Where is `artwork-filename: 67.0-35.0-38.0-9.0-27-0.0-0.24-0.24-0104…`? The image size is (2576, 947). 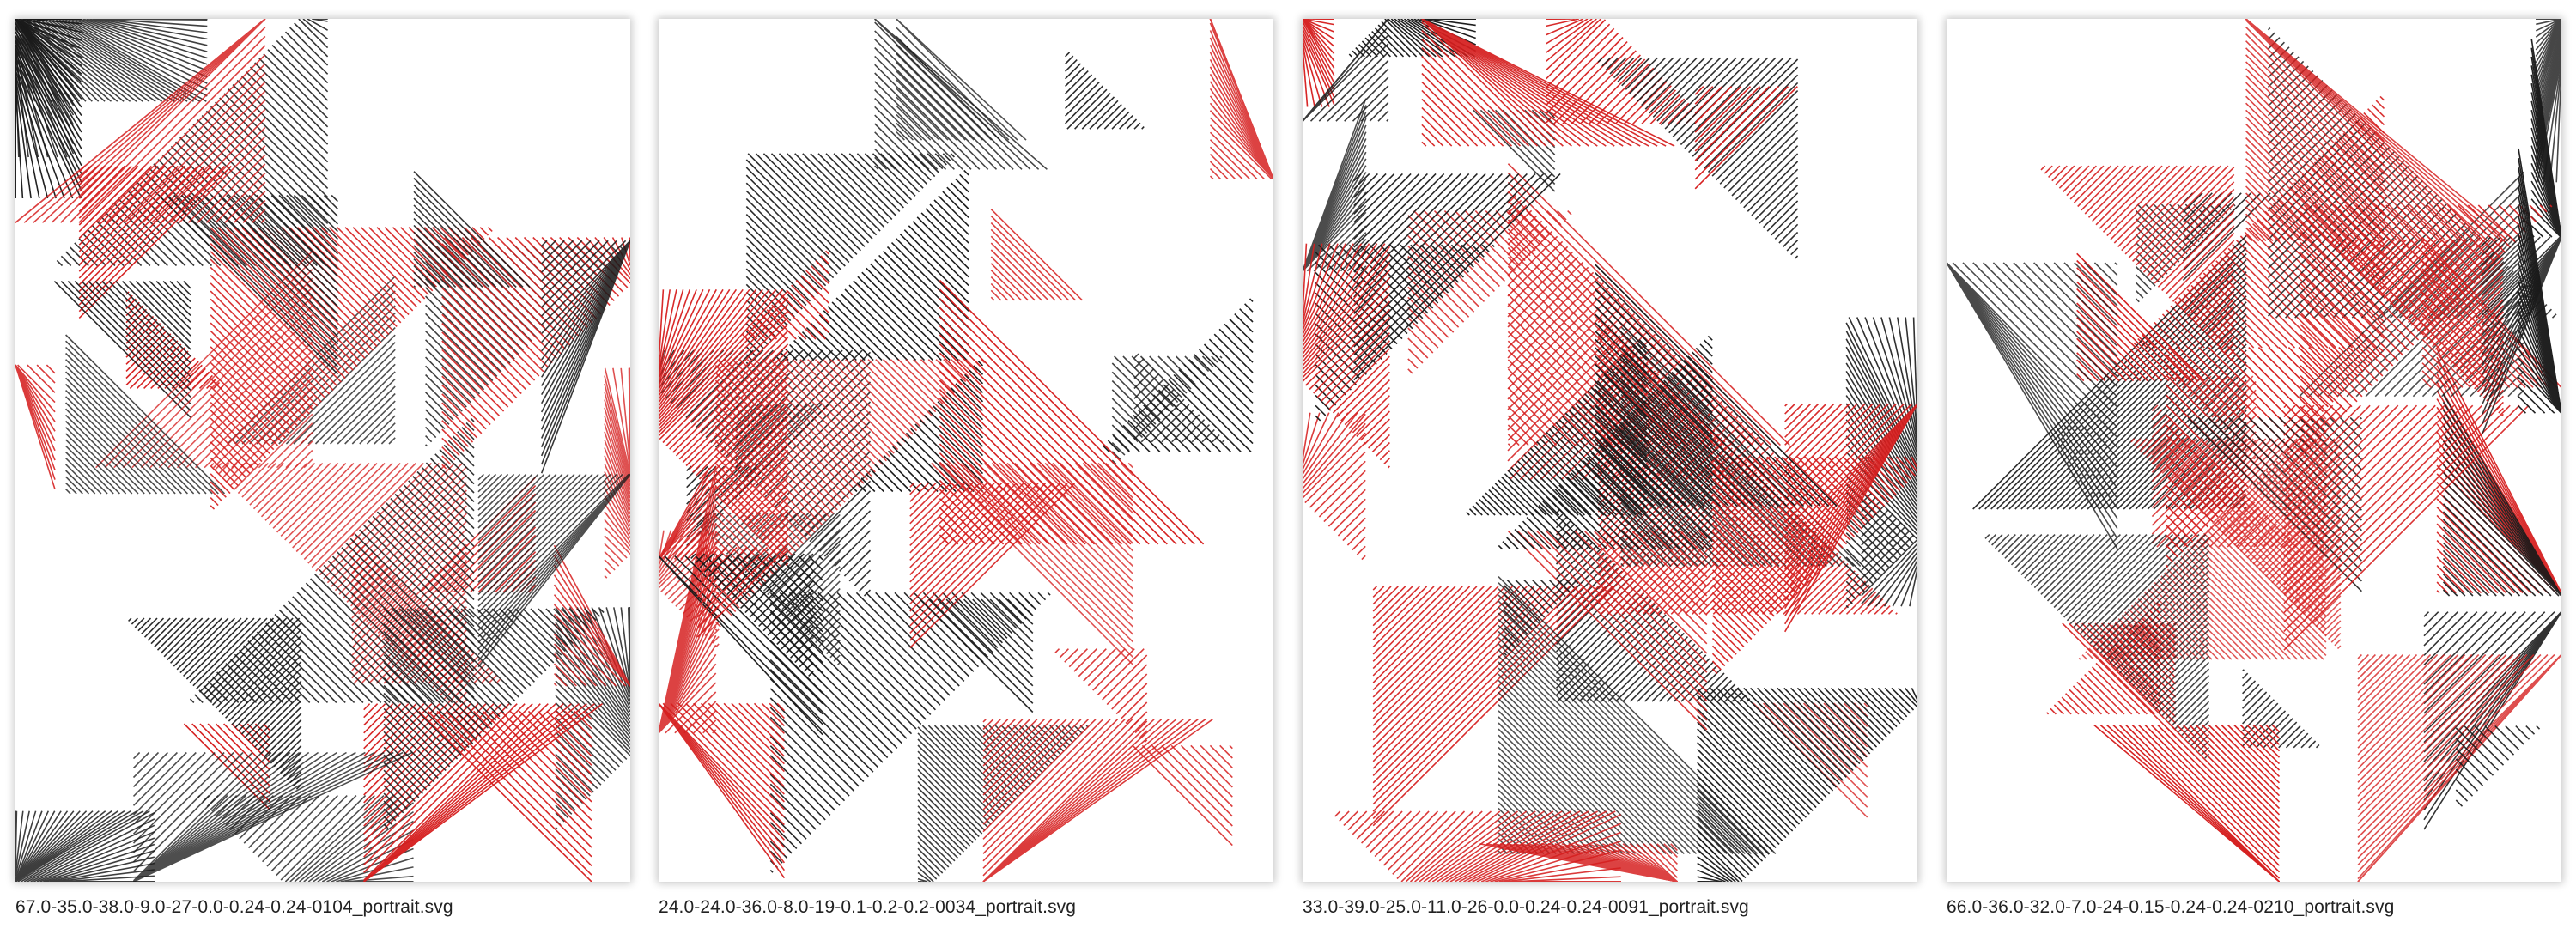
artwork-filename: 67.0-35.0-38.0-9.0-27-0.0-0.24-0.24-0104… is located at coordinates (234, 907).